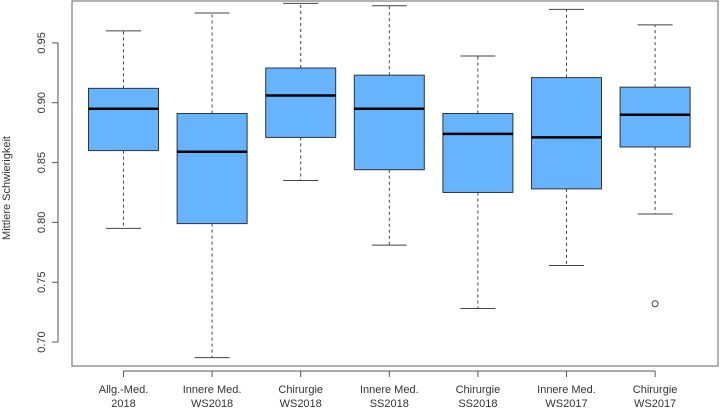 This screenshot has width=722, height=411. Describe the element at coordinates (42, 341) in the screenshot. I see `y-tick-label: 0.70` at that location.